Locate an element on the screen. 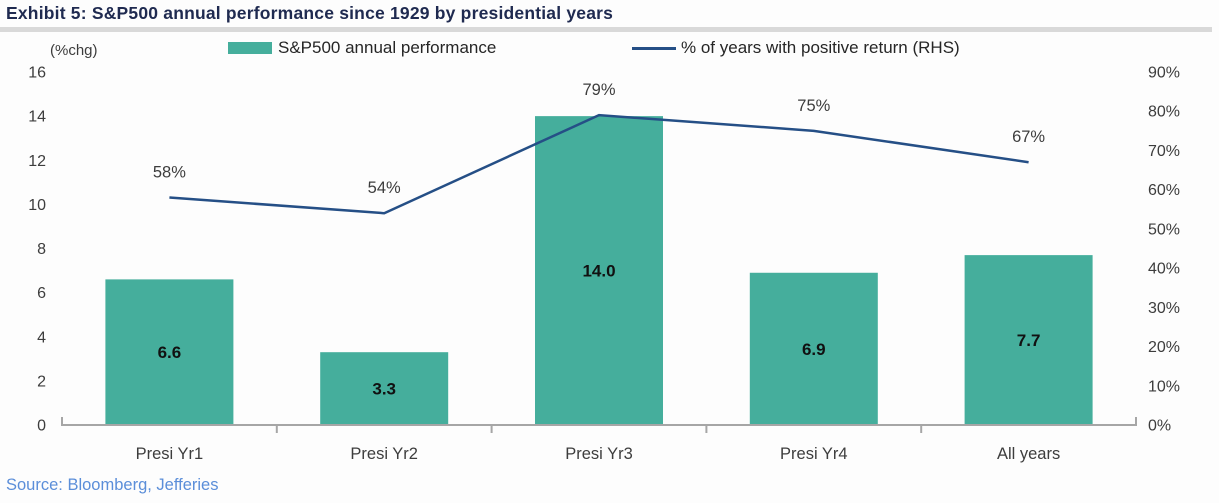 Image resolution: width=1219 pixels, height=503 pixels. positive-return-line is located at coordinates (599, 164).